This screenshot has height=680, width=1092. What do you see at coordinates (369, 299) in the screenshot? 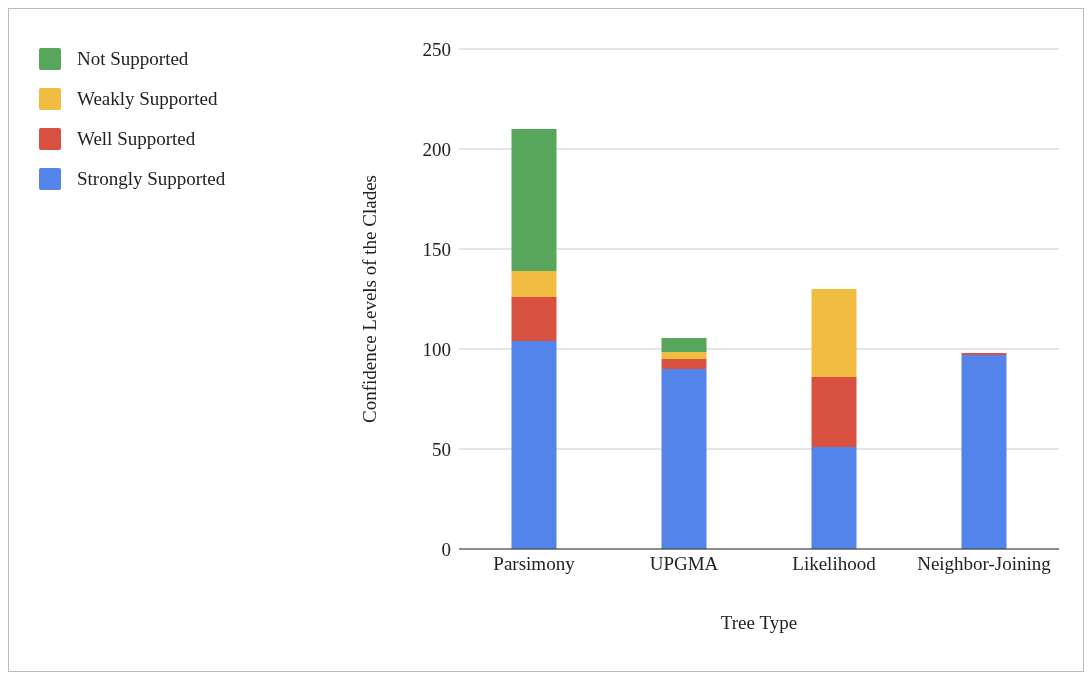
I see `y-axis-title: Confidence Levels of the Clades` at bounding box center [369, 299].